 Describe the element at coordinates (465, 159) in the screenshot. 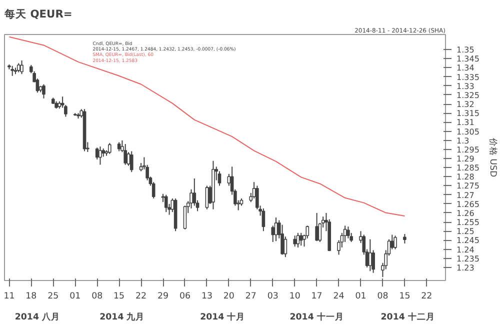

I see `y-tick-label: 1.29` at that location.